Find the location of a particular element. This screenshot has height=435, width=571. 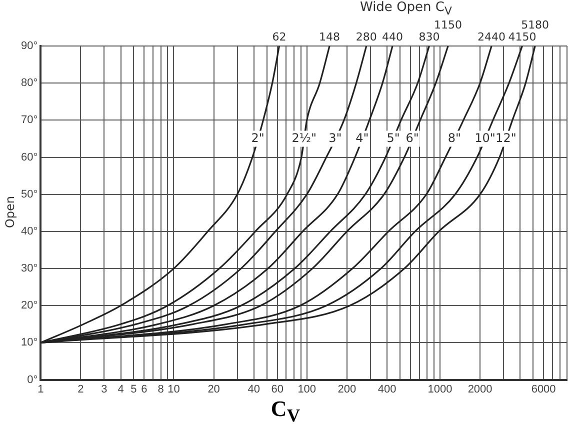

y-tick-label: 50° is located at coordinates (29, 194).